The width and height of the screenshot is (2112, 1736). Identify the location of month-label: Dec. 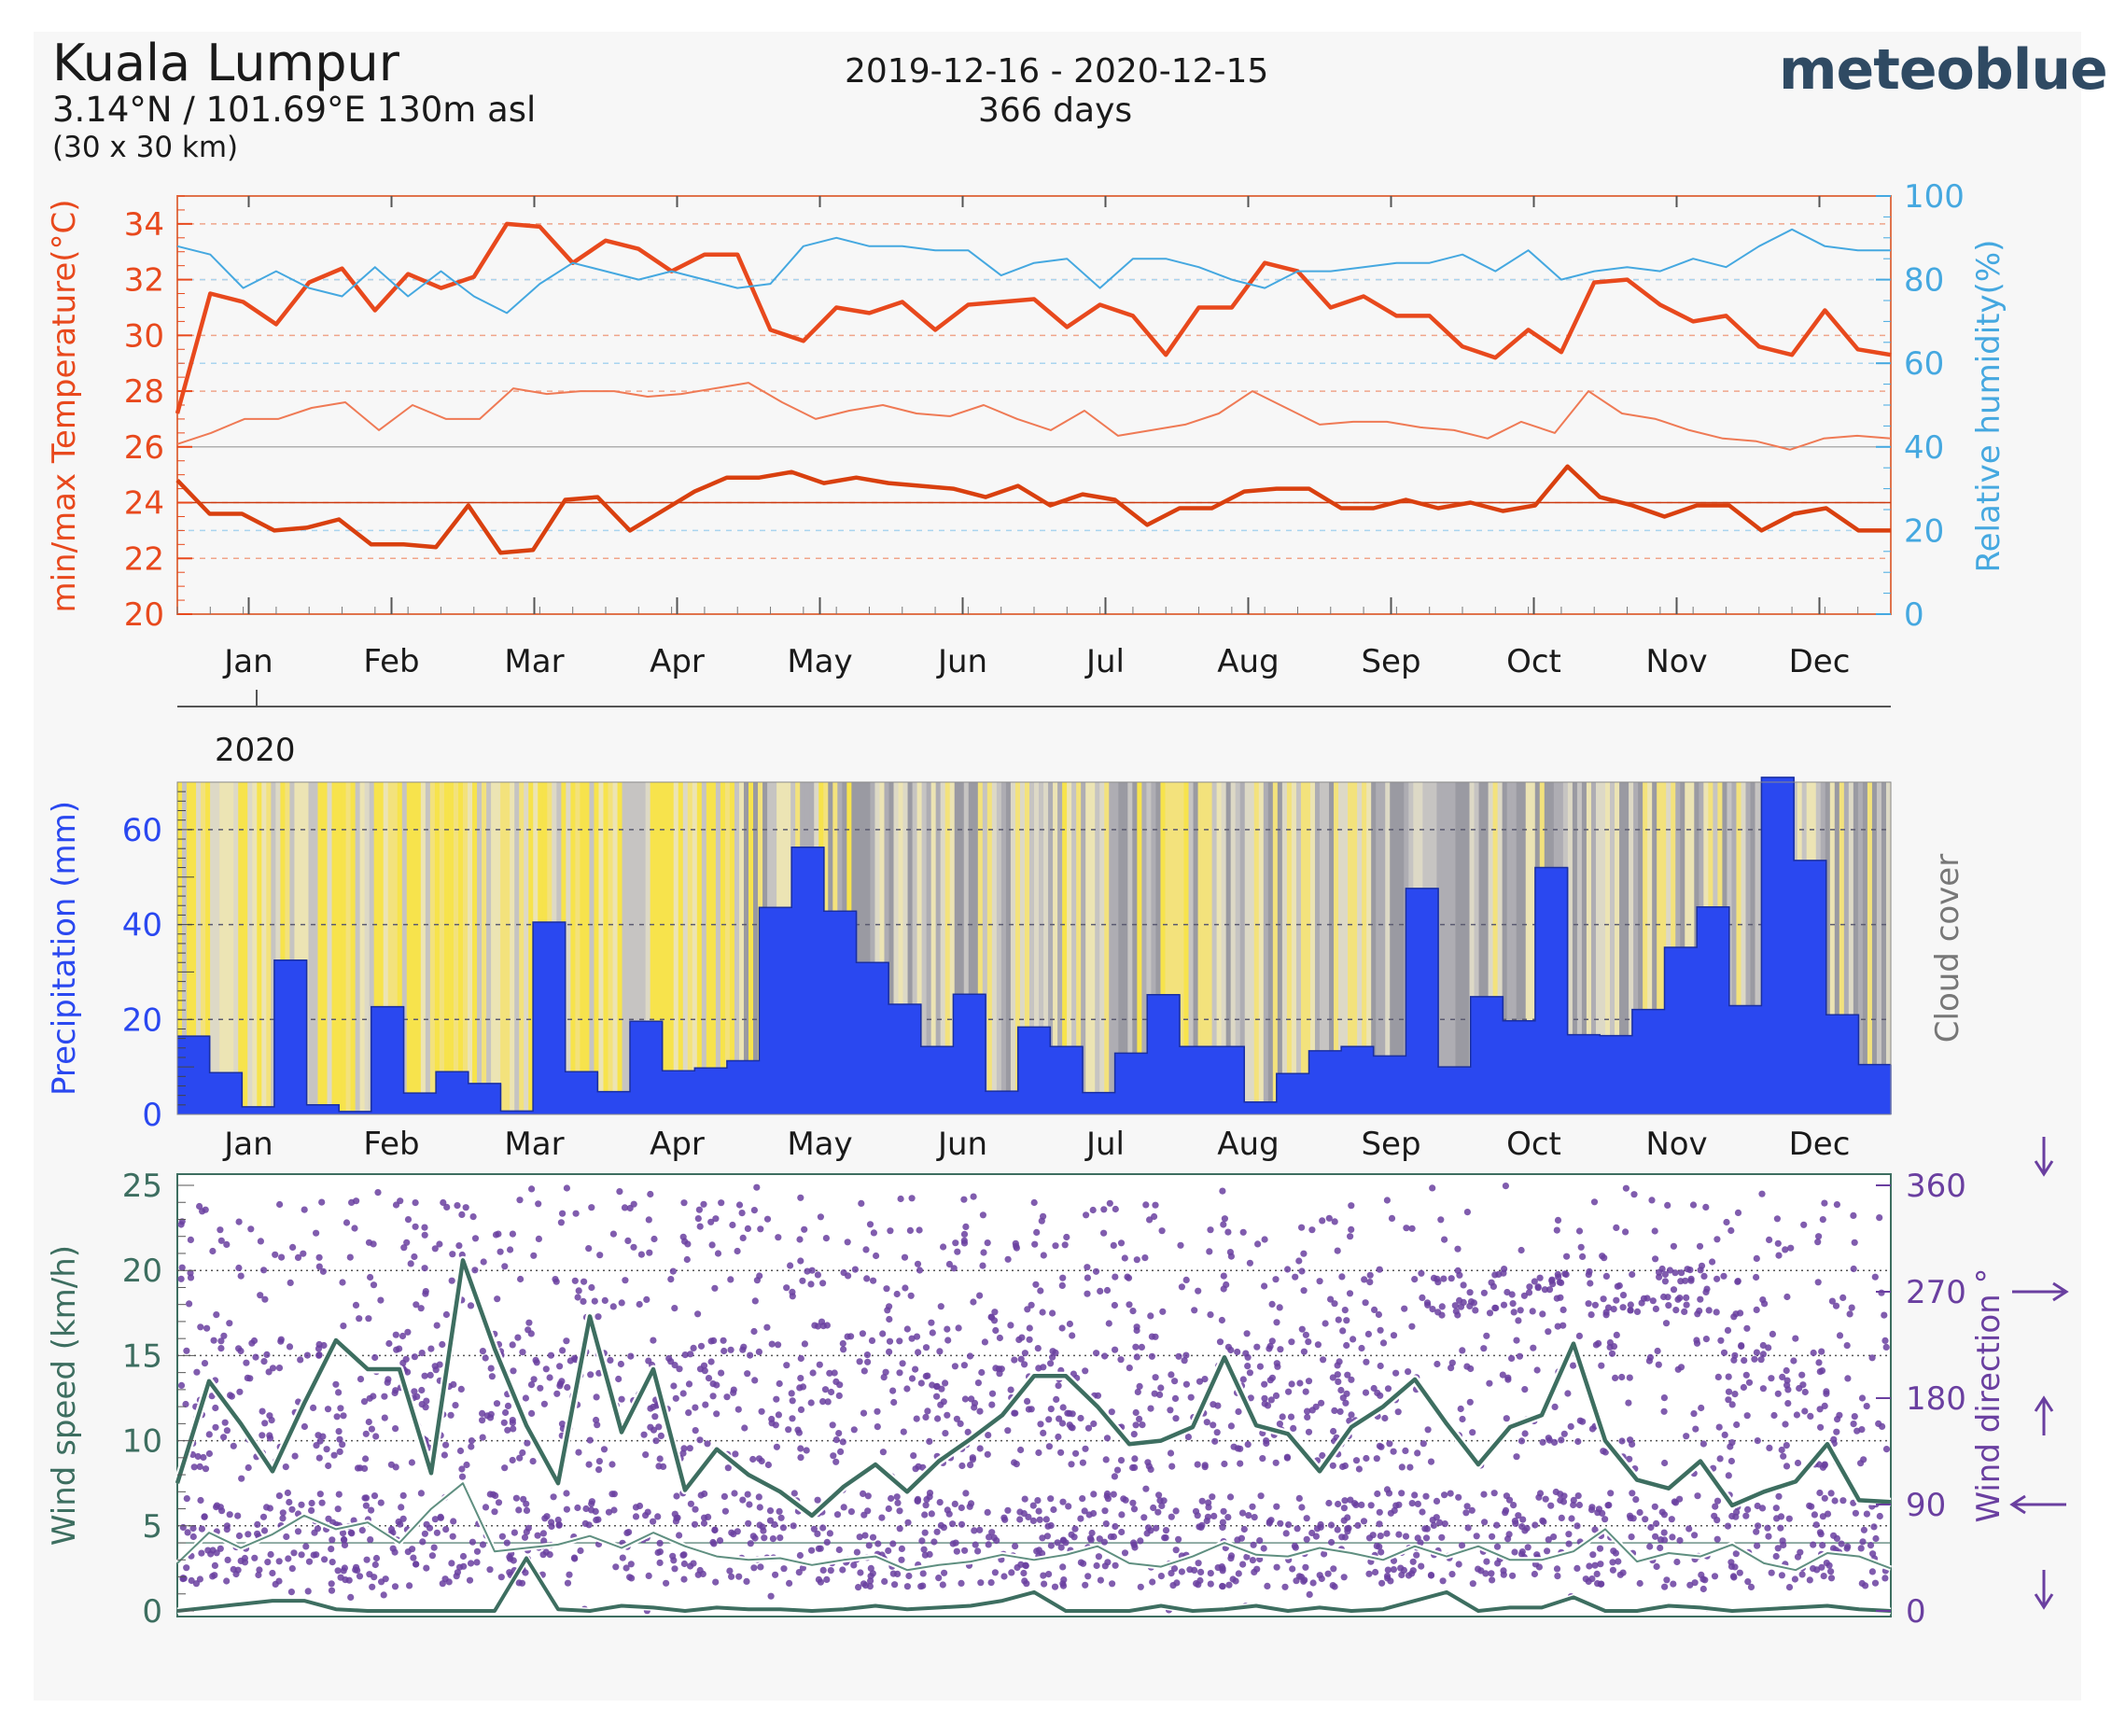
(1820, 1144).